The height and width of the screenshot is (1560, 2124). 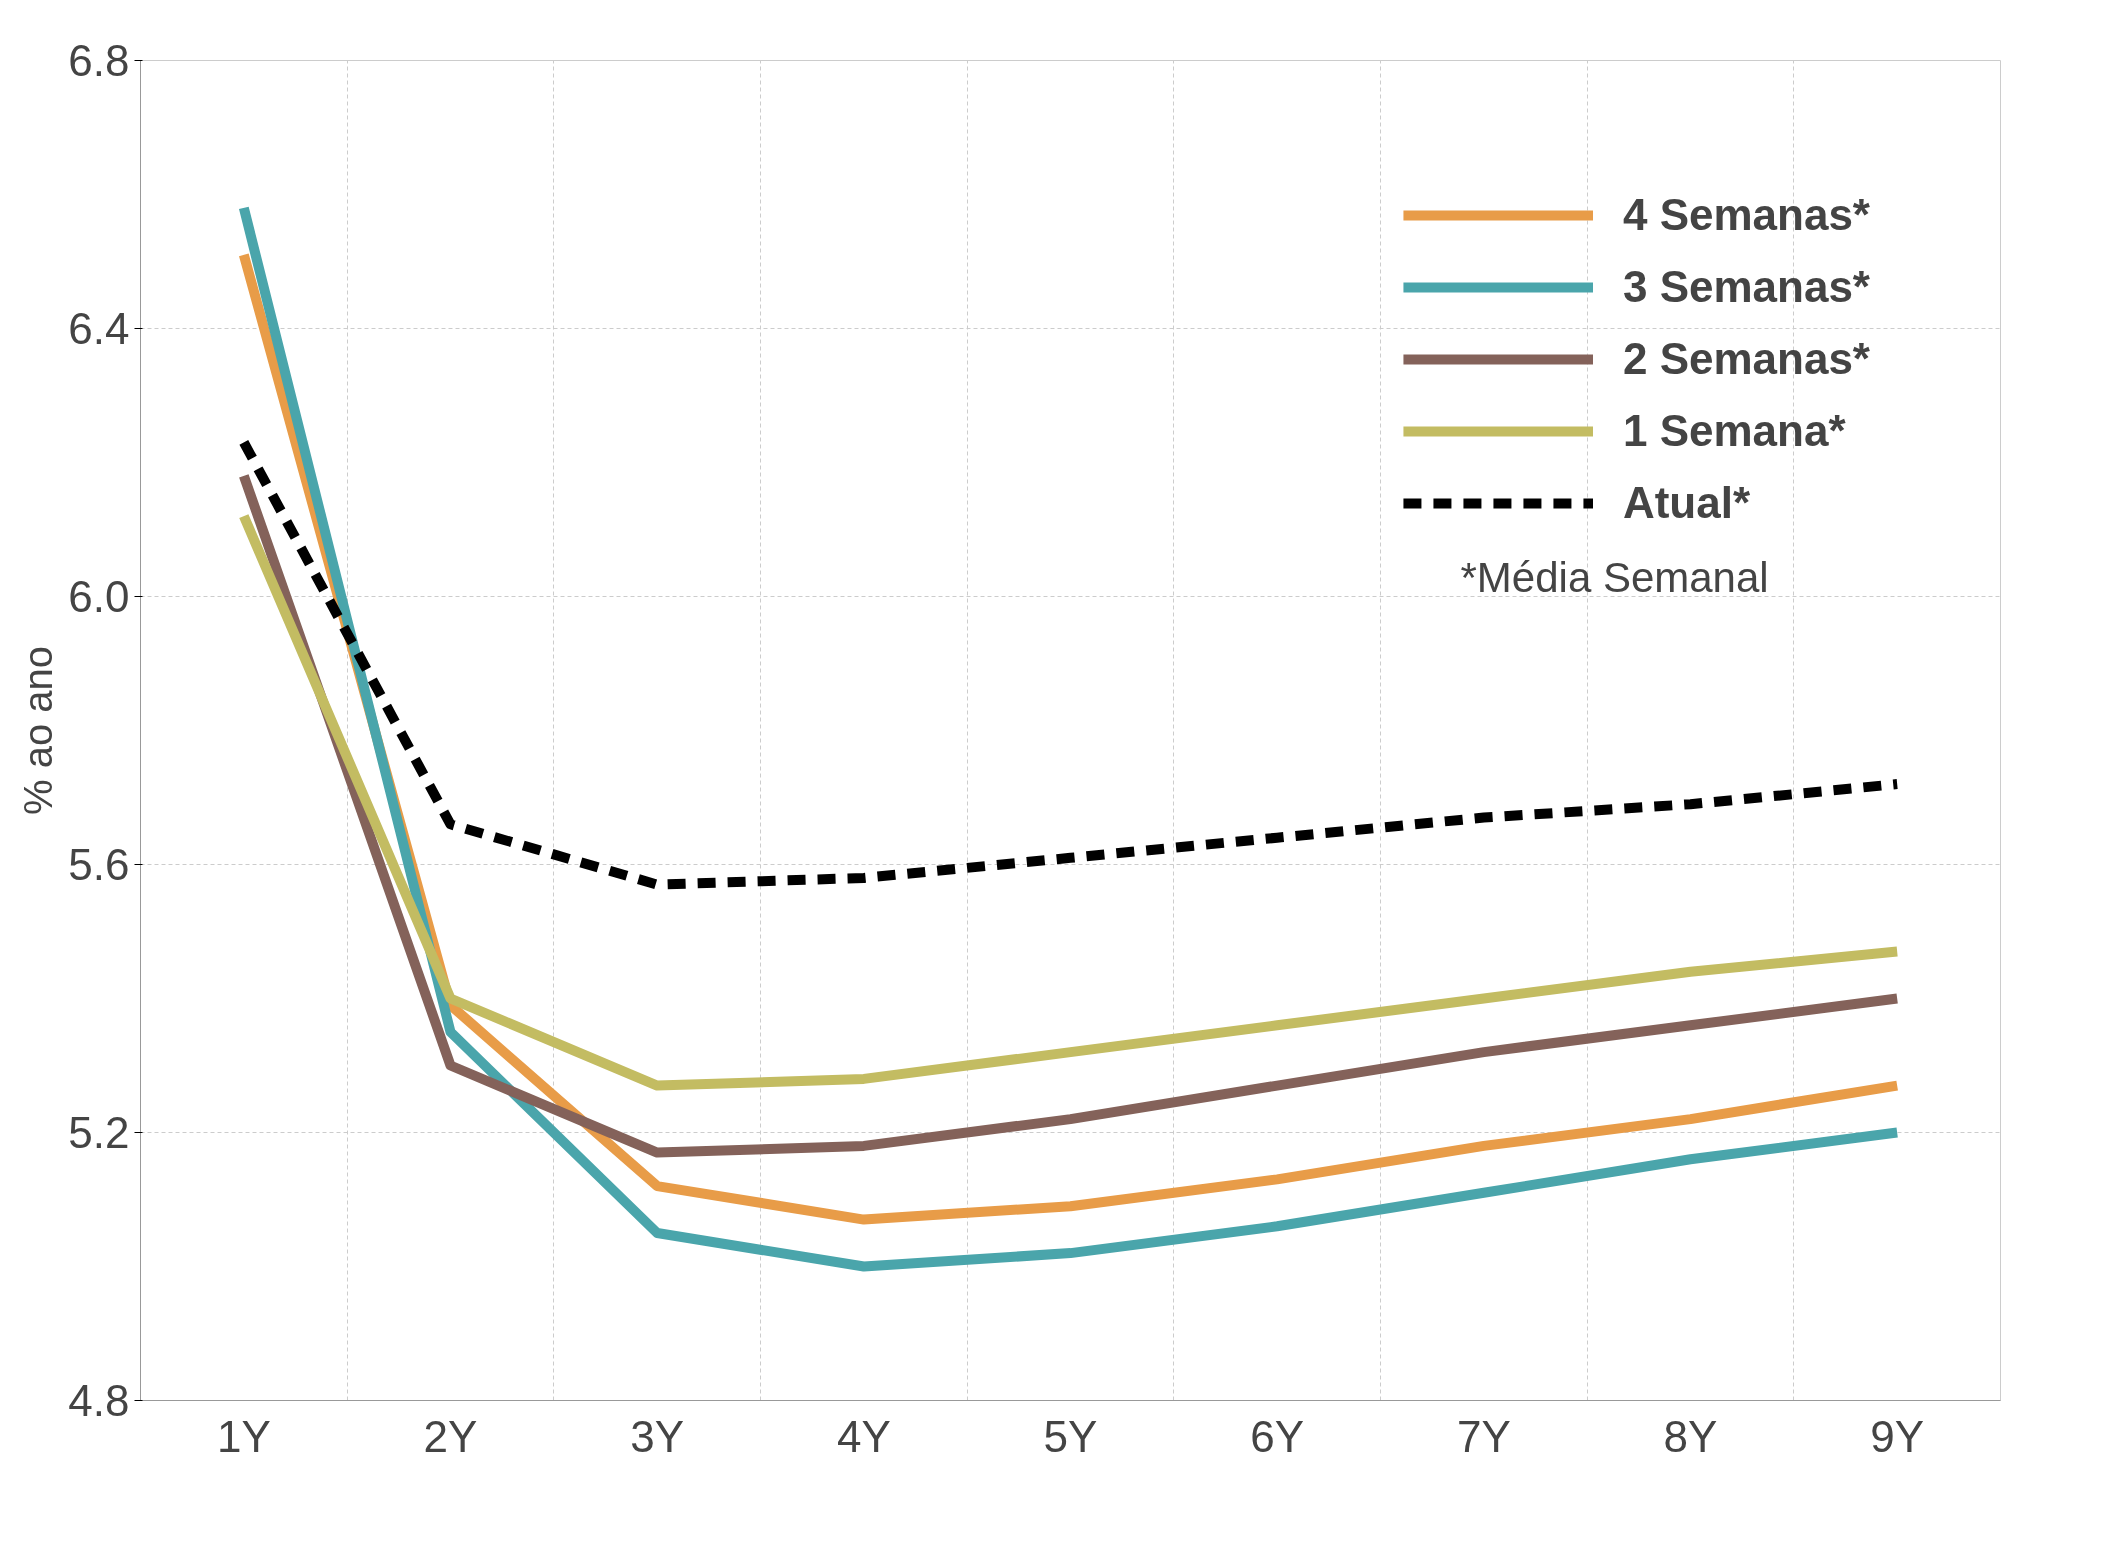 What do you see at coordinates (99, 596) in the screenshot?
I see `y-tick-label: 6.0` at bounding box center [99, 596].